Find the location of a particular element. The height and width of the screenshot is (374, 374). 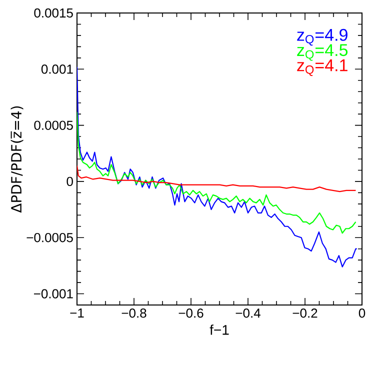

x-tick-label: −0.2 is located at coordinates (305, 313).